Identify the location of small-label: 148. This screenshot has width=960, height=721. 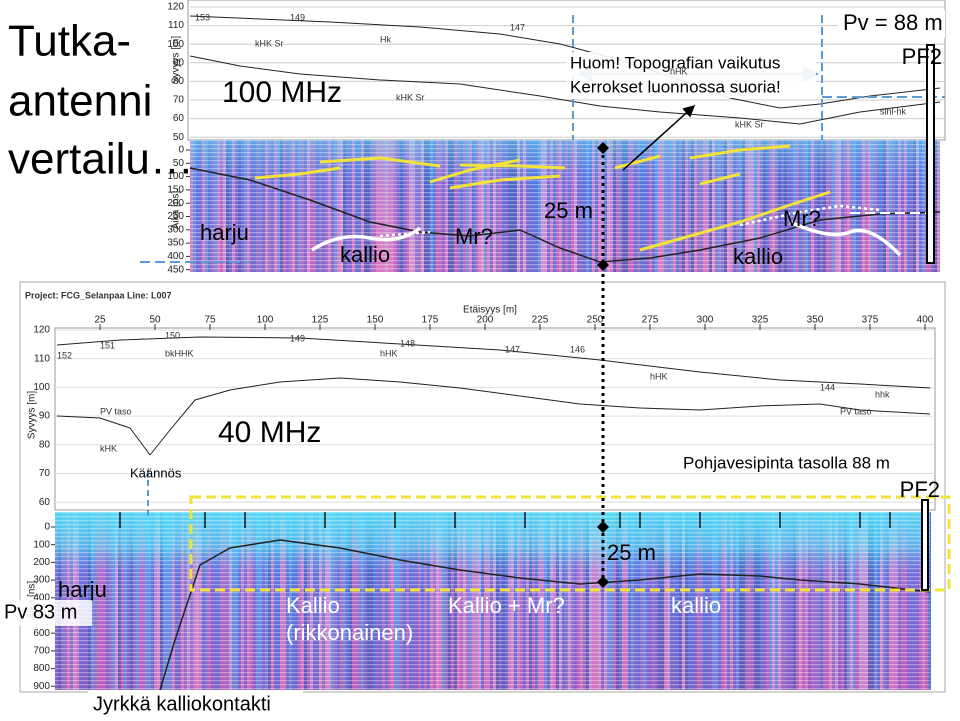
(407, 343).